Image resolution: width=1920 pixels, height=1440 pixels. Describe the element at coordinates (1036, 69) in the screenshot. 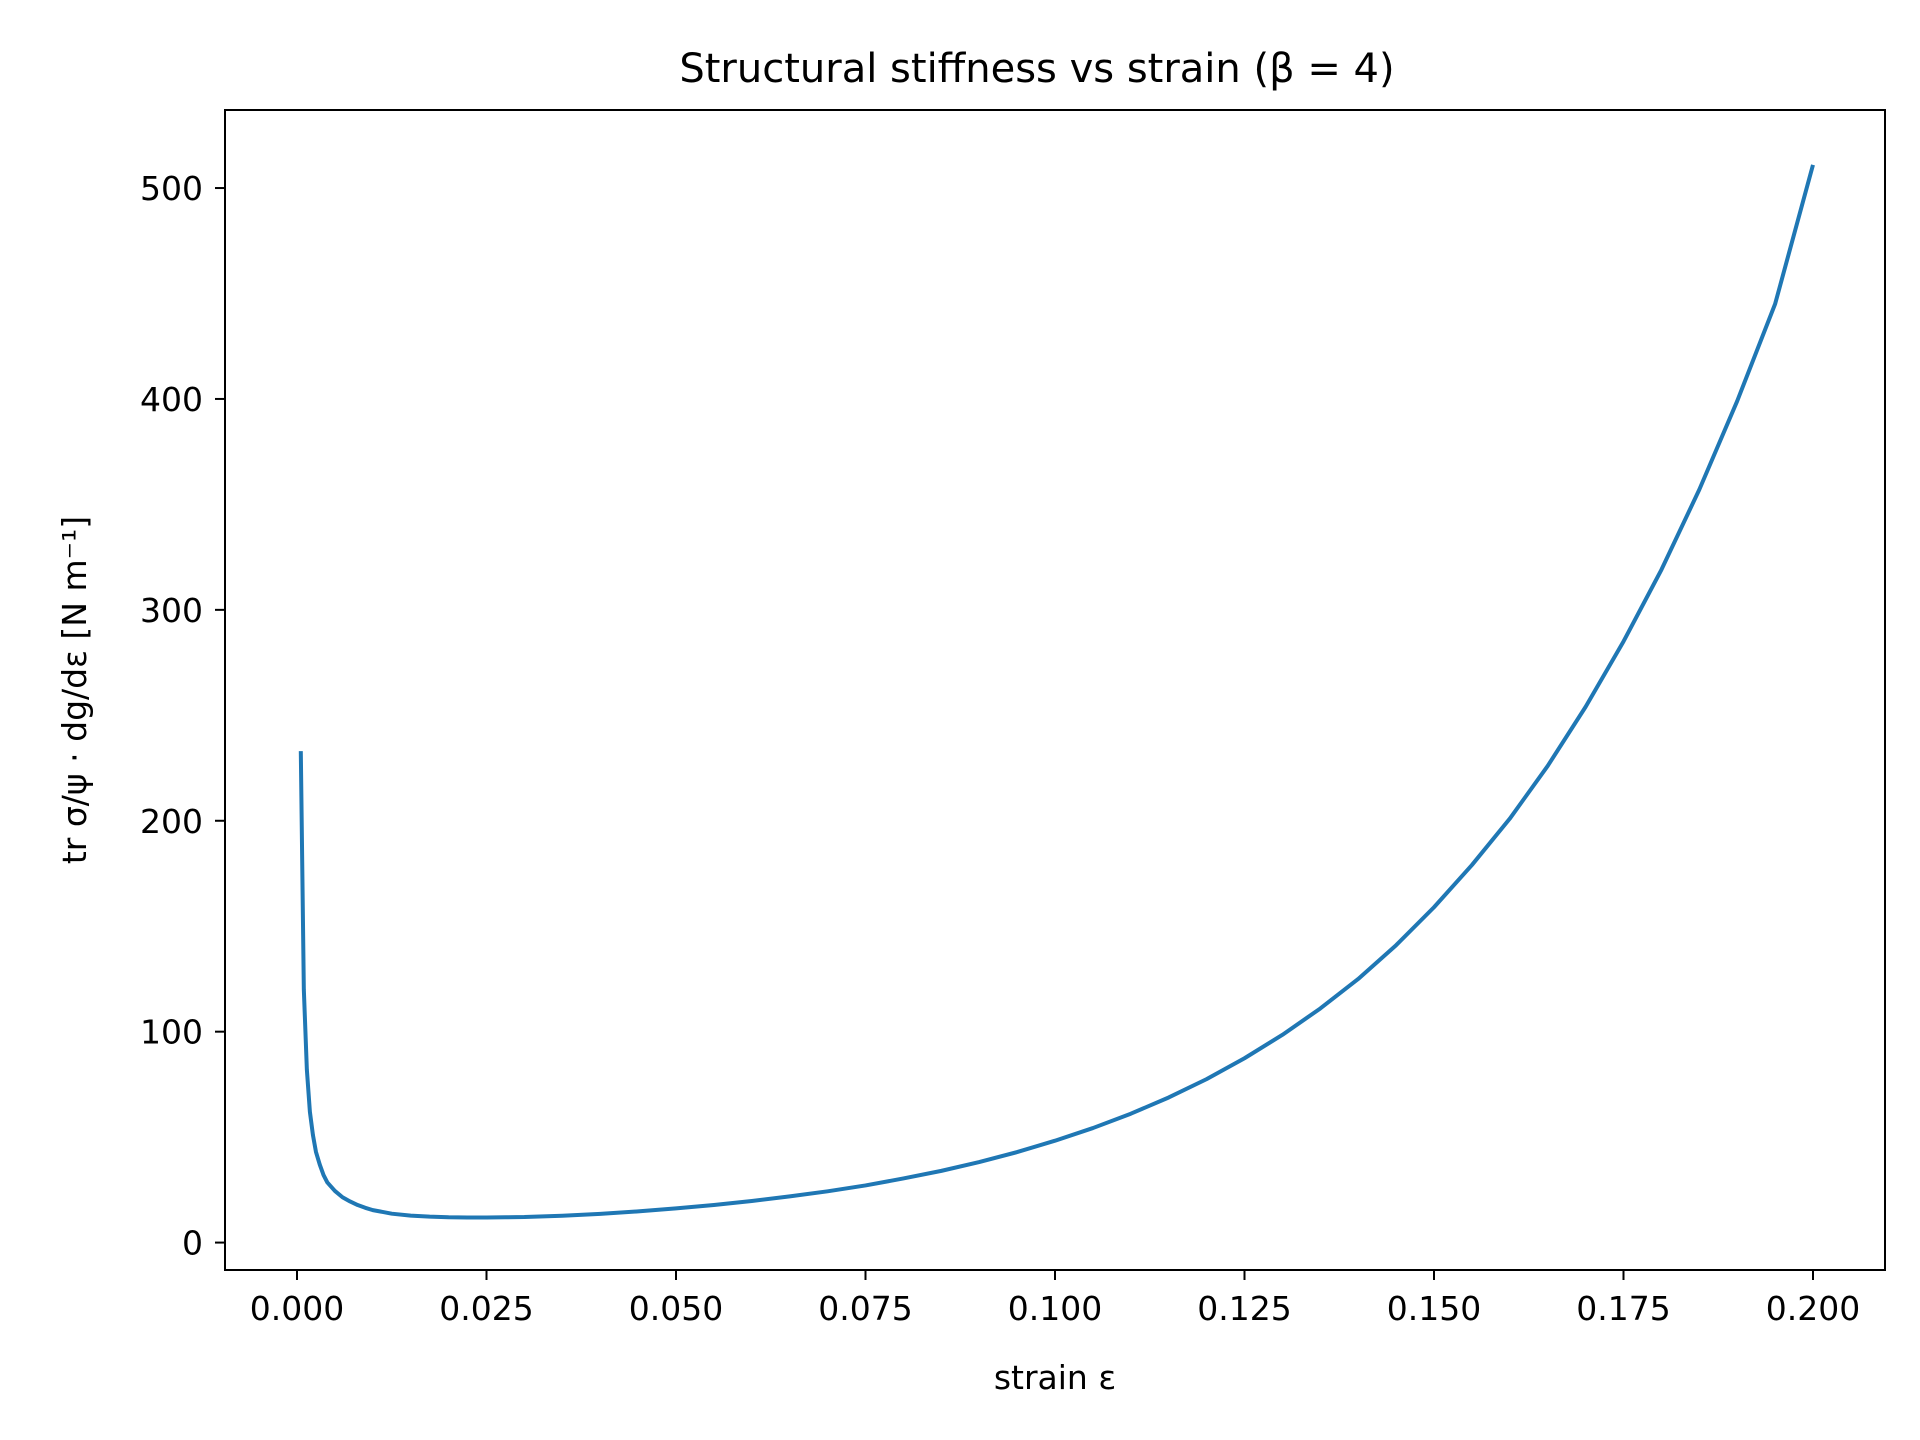

I see `chart-title: Structural stiffness vs strain (β = 4)` at that location.